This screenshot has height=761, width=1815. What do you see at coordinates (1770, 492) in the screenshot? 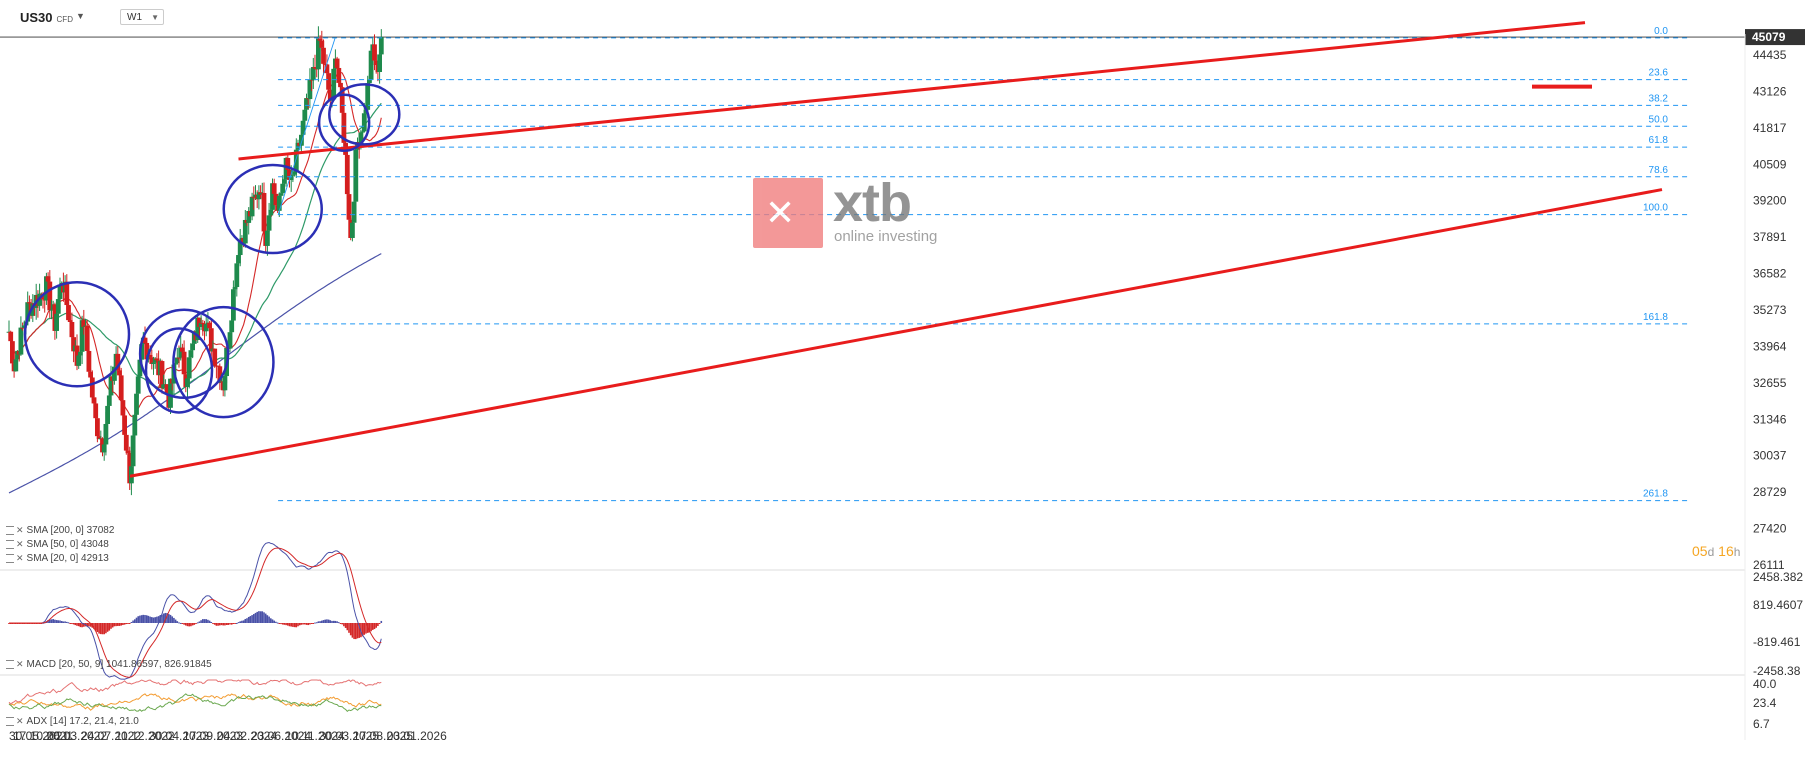
I see `price-axis-label: 28729` at bounding box center [1770, 492].